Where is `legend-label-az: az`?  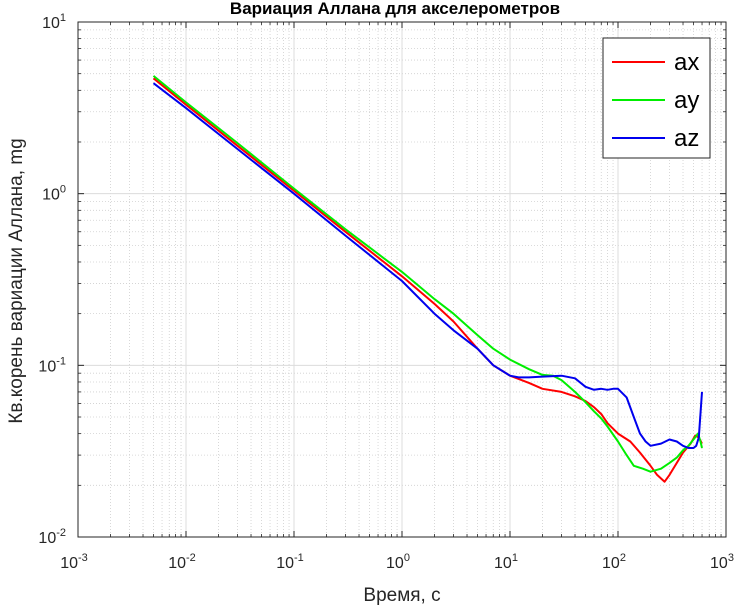 legend-label-az: az is located at coordinates (686, 138).